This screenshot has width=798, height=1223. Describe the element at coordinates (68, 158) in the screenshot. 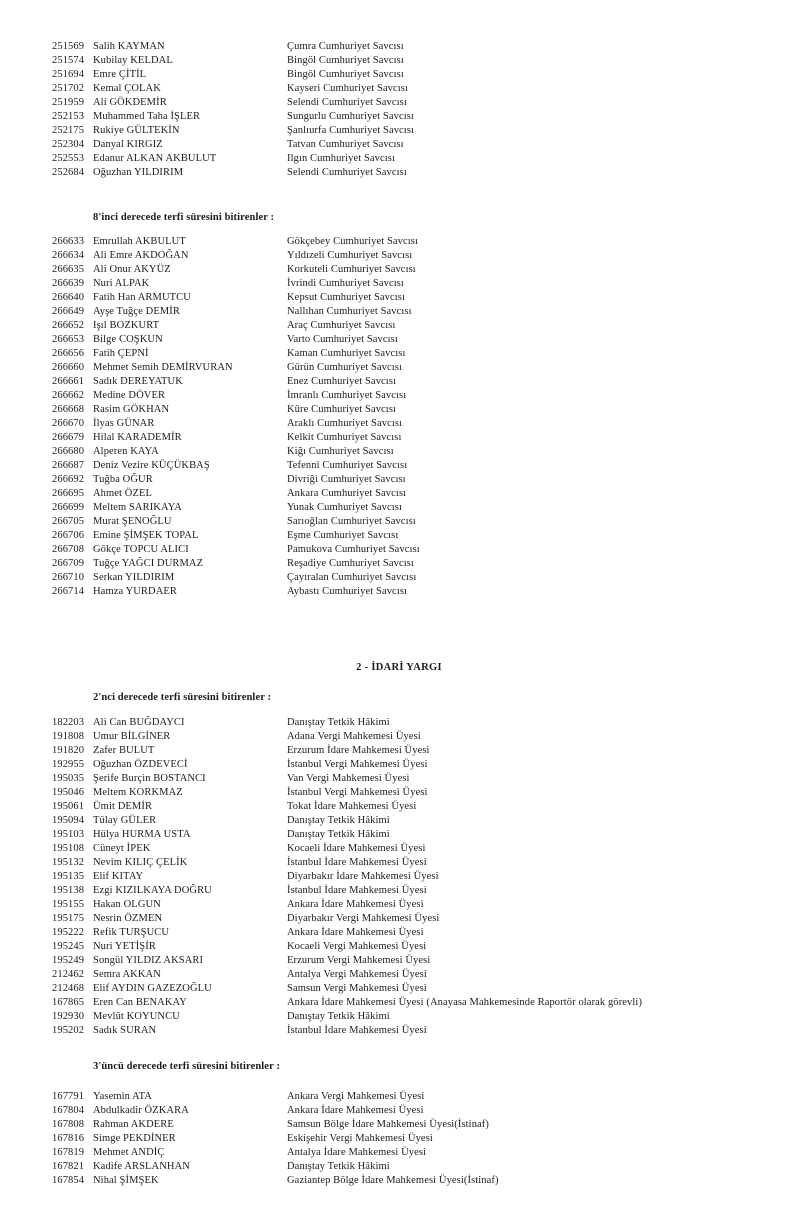

I see `registry-number: 252553` at that location.